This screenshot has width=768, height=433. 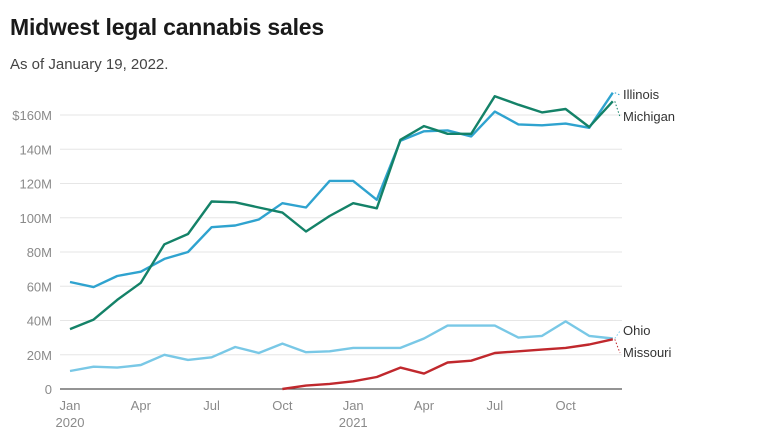 I want to click on chart-subtitle: As of January 19, 2022., so click(x=89, y=64).